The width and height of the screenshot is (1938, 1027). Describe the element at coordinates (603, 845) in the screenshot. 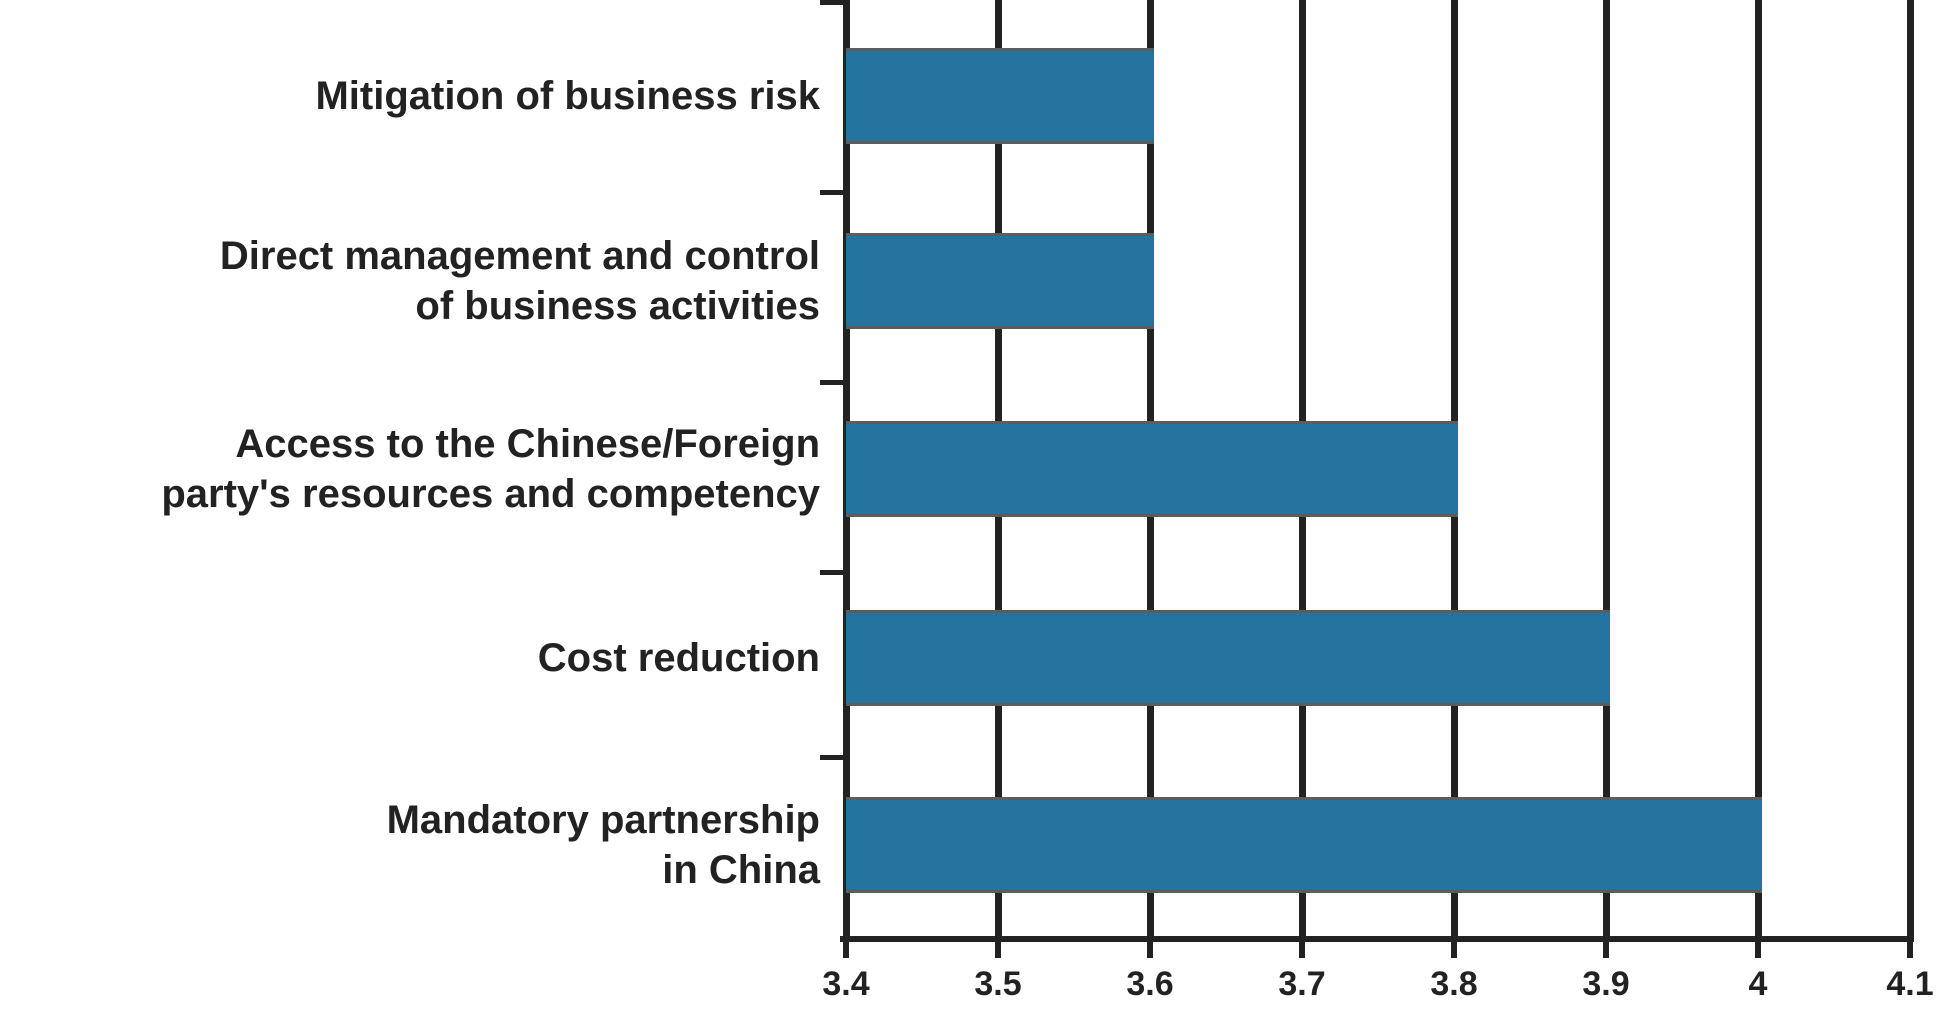

I see `category-label: Mandatory partnership in China` at that location.